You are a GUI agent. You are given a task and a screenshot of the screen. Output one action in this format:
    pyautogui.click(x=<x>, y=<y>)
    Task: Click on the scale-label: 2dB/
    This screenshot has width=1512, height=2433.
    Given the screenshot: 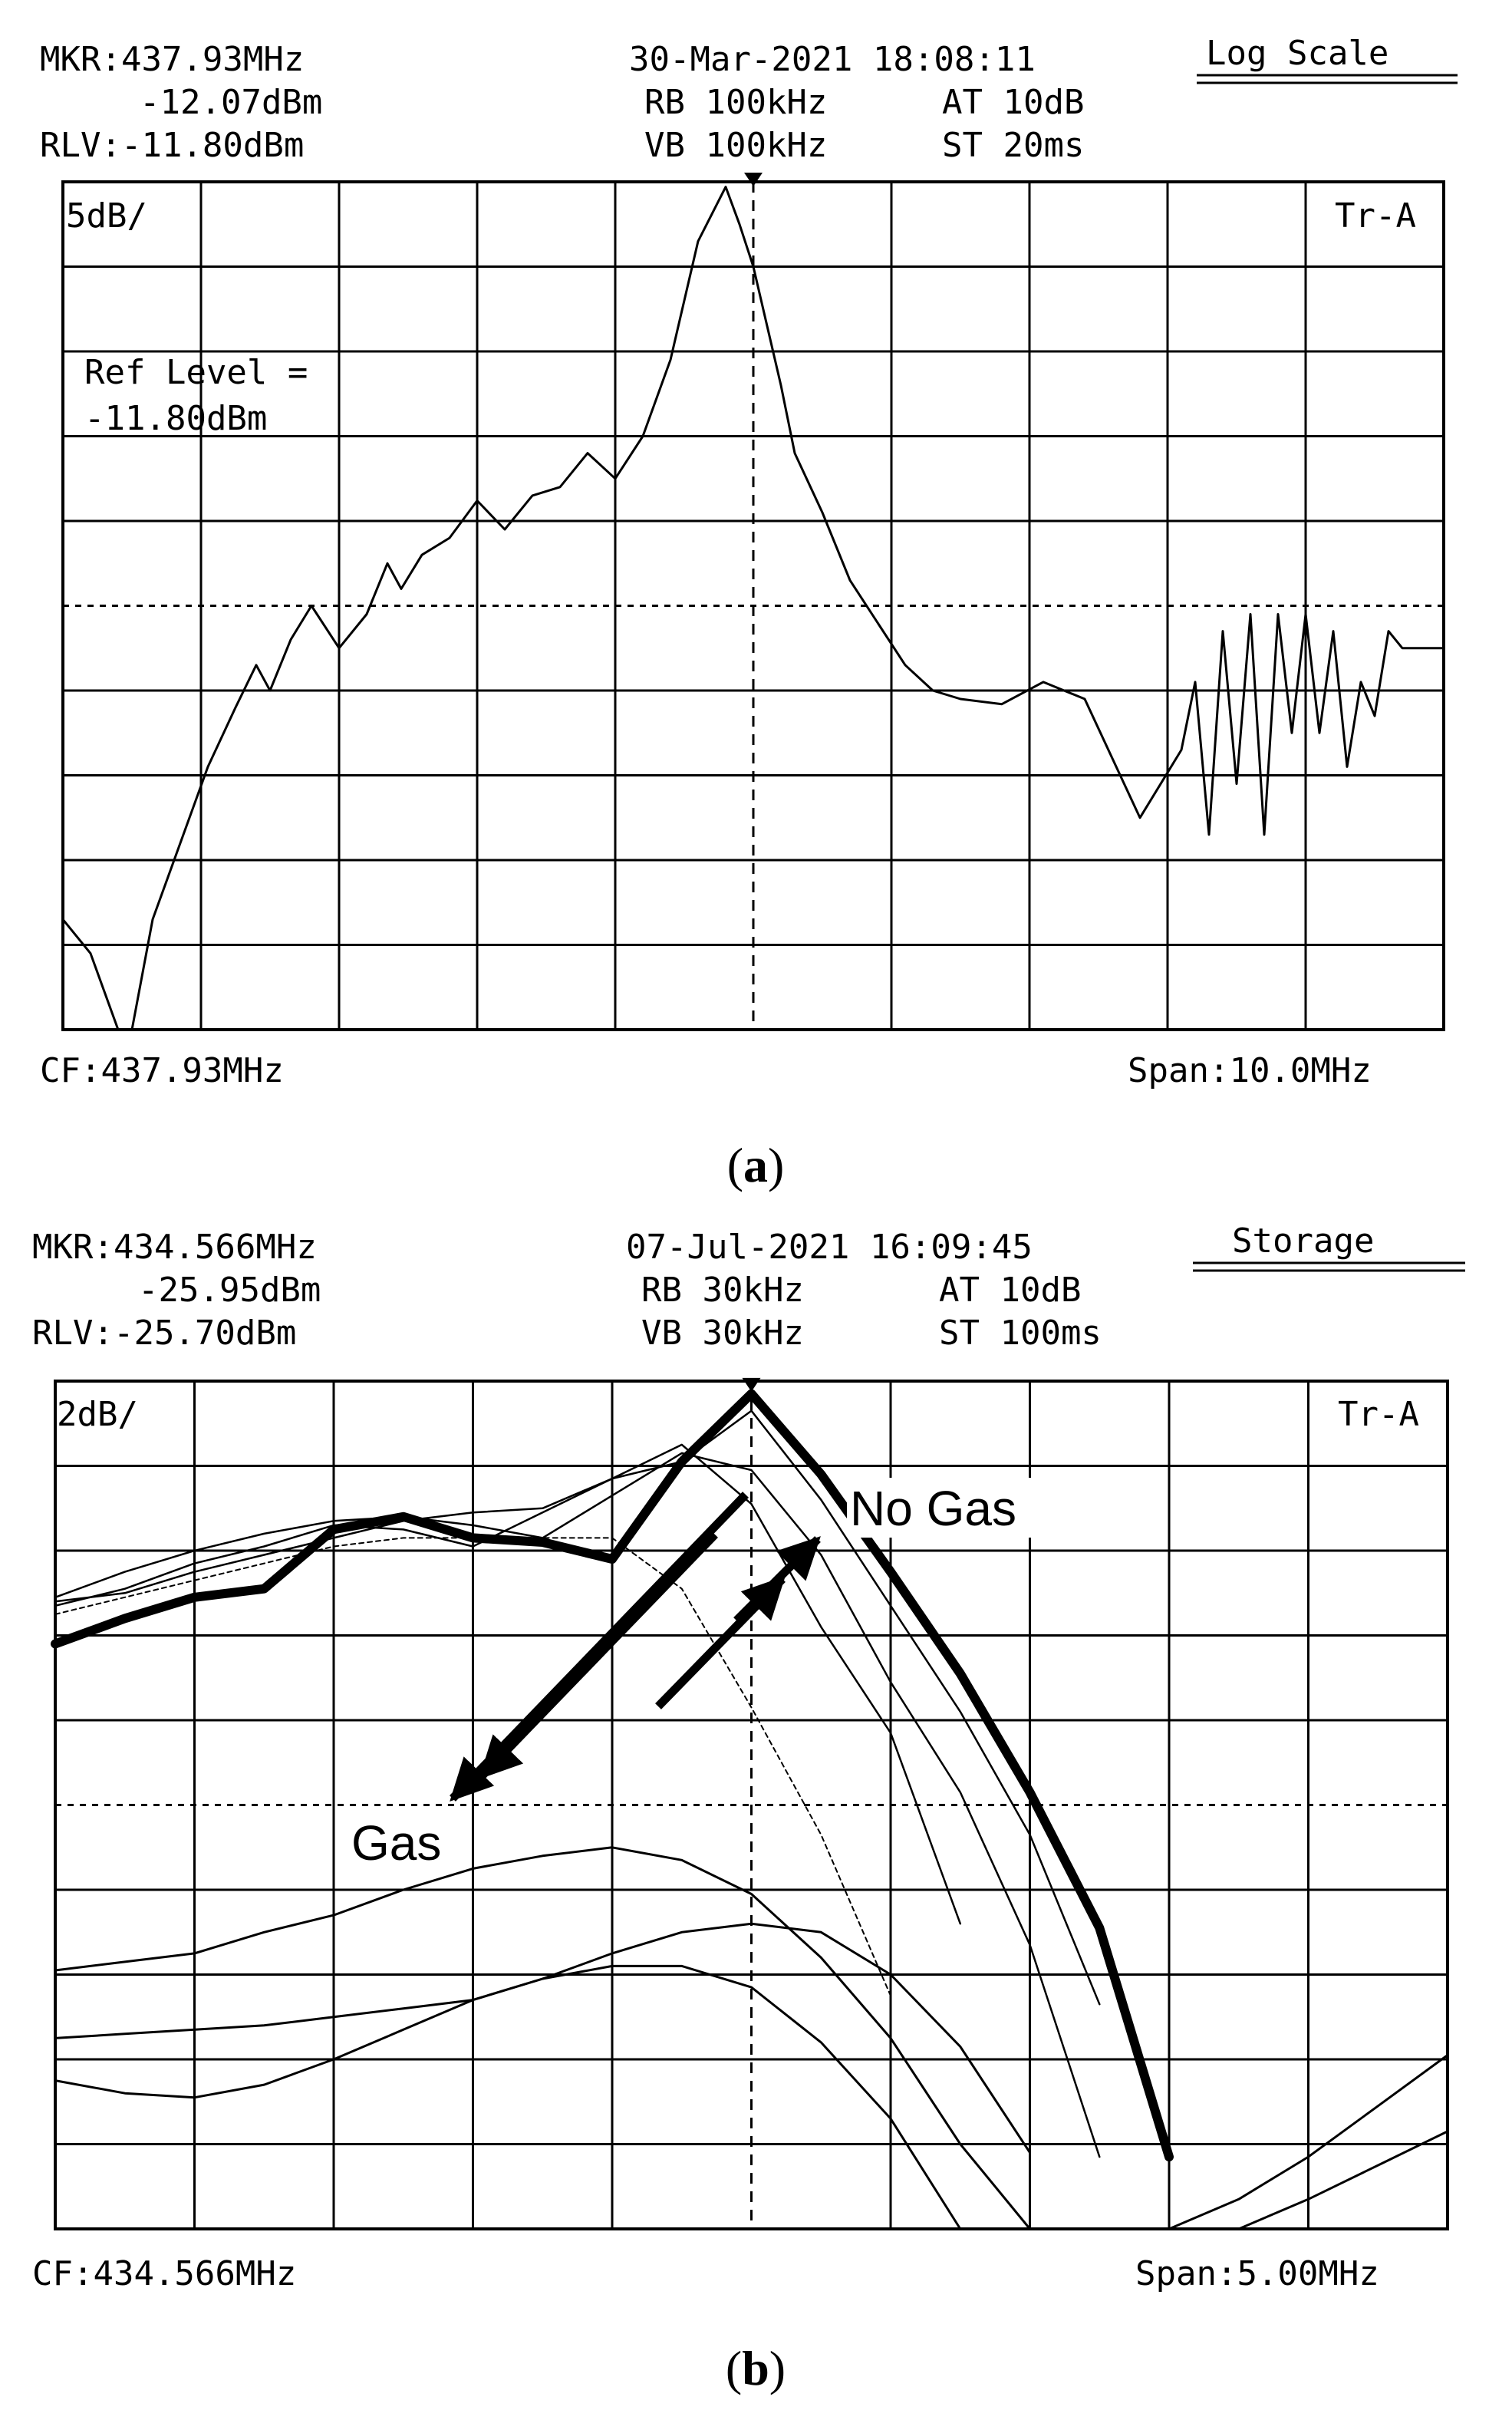 What is the action you would take?
    pyautogui.click(x=97, y=1414)
    